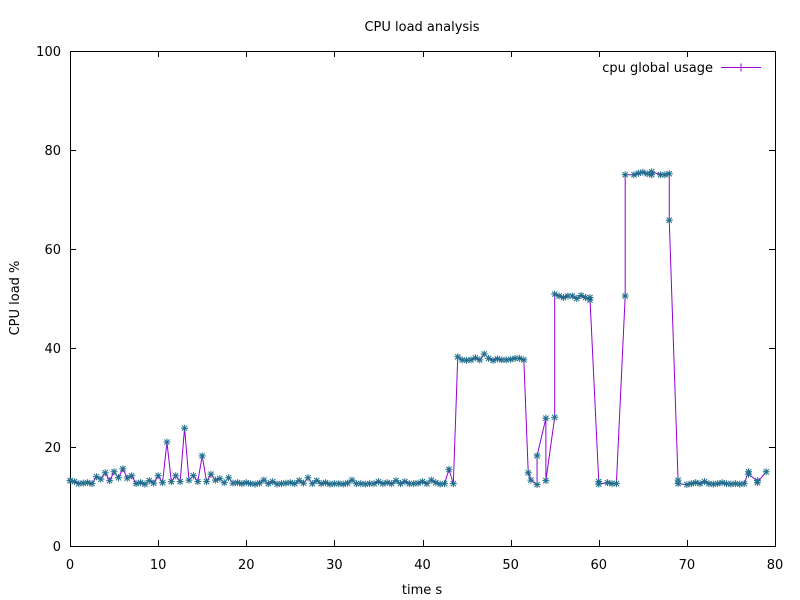 The width and height of the screenshot is (800, 600). Describe the element at coordinates (52, 151) in the screenshot. I see `y-tick-label: 80` at that location.